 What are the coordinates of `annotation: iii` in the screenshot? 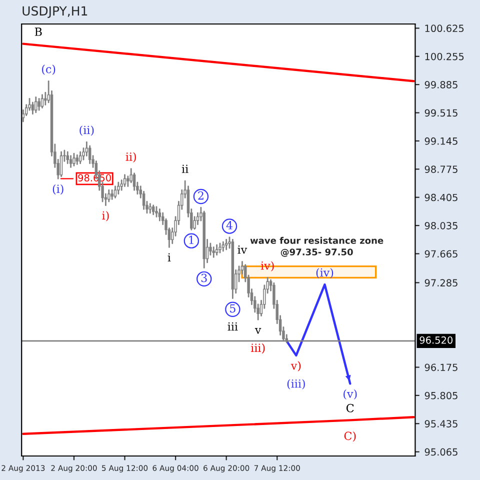 It's located at (233, 326).